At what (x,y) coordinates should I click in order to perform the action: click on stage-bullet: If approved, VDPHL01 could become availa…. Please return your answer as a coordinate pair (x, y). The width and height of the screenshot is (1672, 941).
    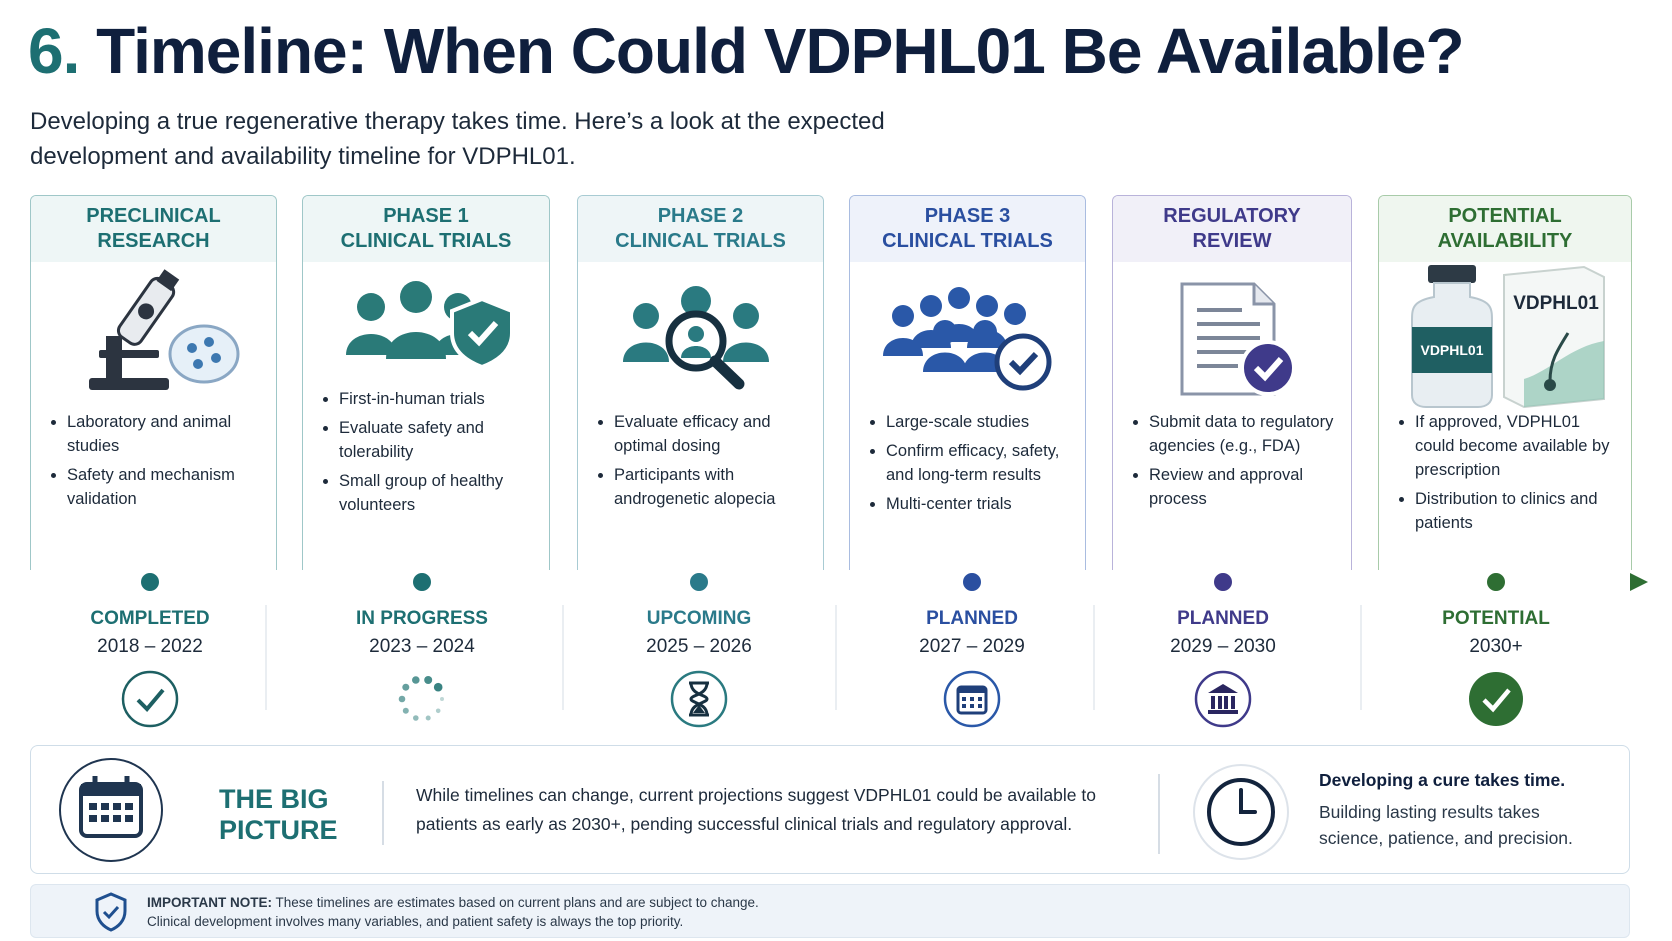
    Looking at the image, I should click on (1516, 446).